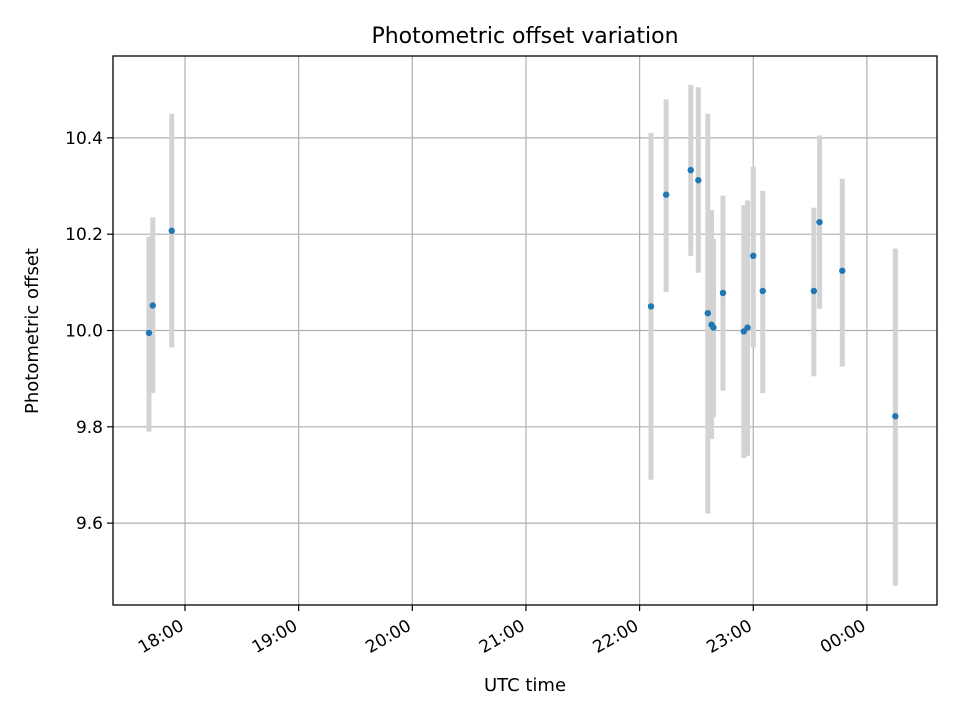  What do you see at coordinates (32, 331) in the screenshot?
I see `y-axis-label: Photometric offset` at bounding box center [32, 331].